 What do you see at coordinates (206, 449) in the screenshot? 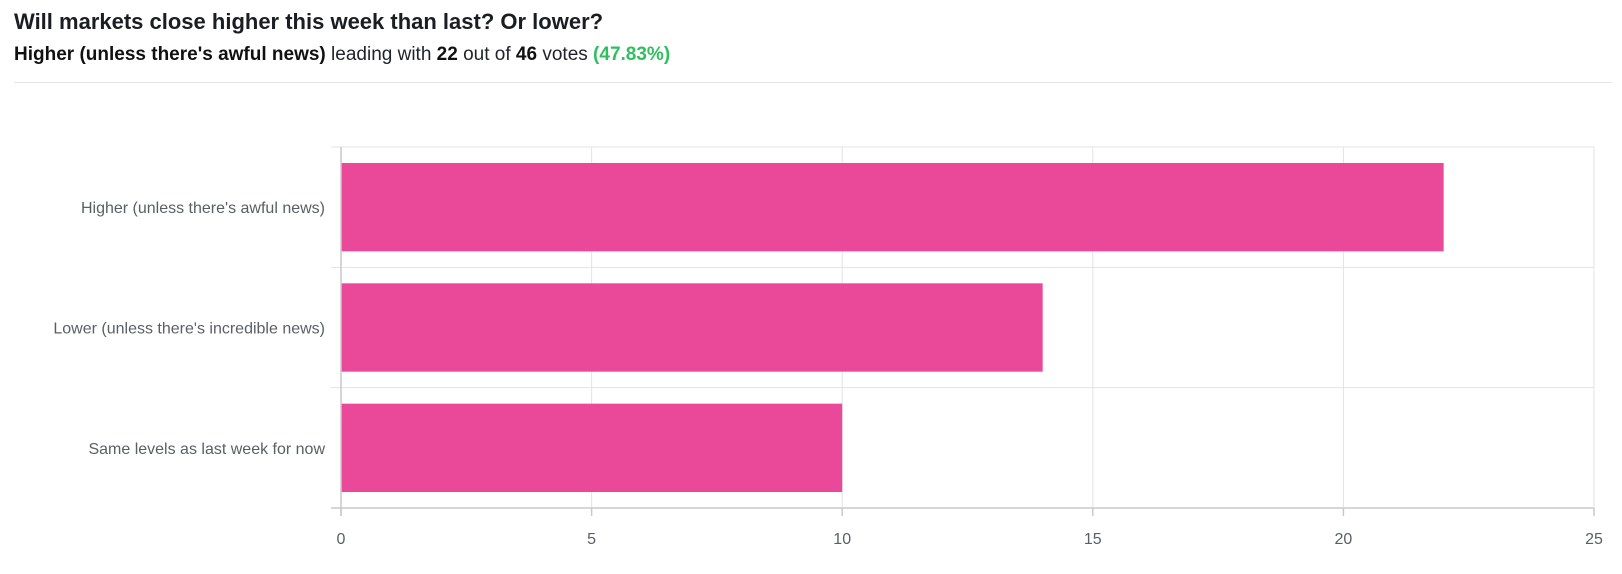
I see `category-label: Same levels as last week for now` at bounding box center [206, 449].